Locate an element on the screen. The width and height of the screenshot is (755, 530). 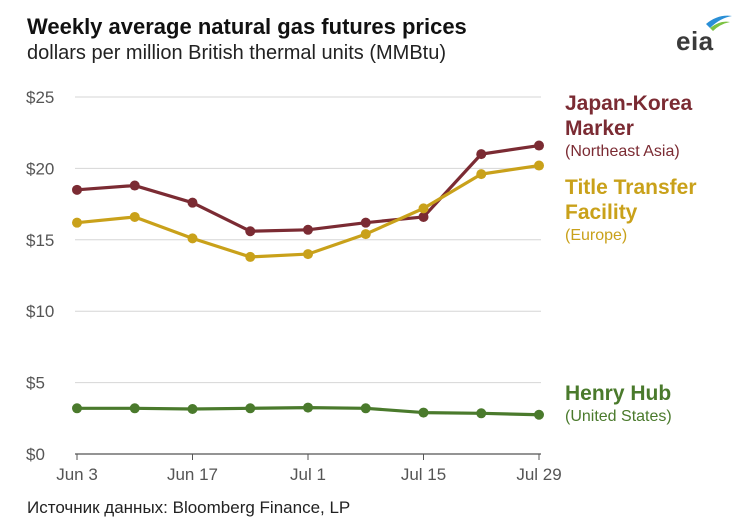
series-region-label: (United States) is located at coordinates (618, 416).